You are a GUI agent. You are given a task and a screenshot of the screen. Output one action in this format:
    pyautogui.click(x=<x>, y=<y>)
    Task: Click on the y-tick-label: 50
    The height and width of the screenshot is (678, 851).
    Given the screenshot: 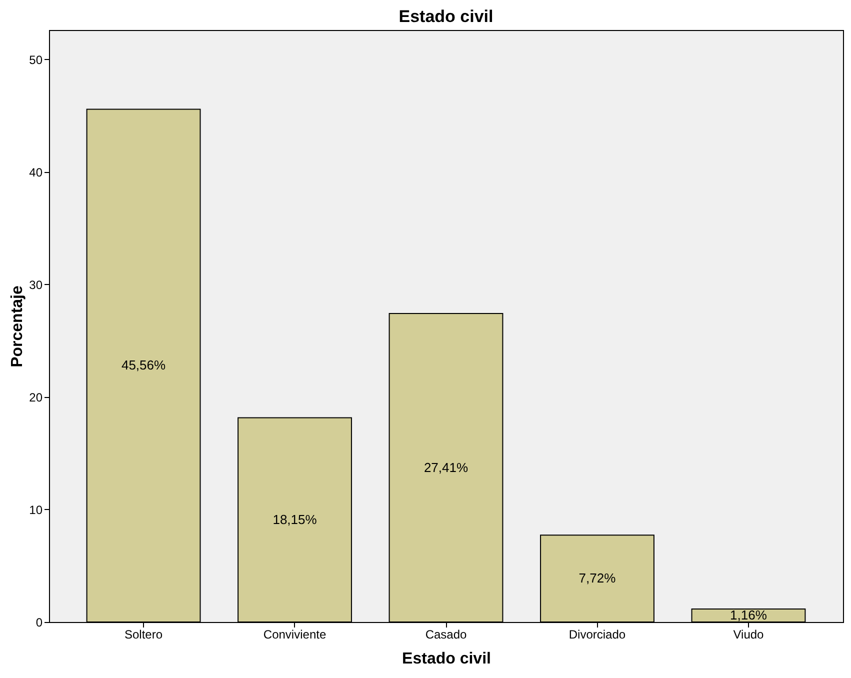 What is the action you would take?
    pyautogui.click(x=36, y=59)
    